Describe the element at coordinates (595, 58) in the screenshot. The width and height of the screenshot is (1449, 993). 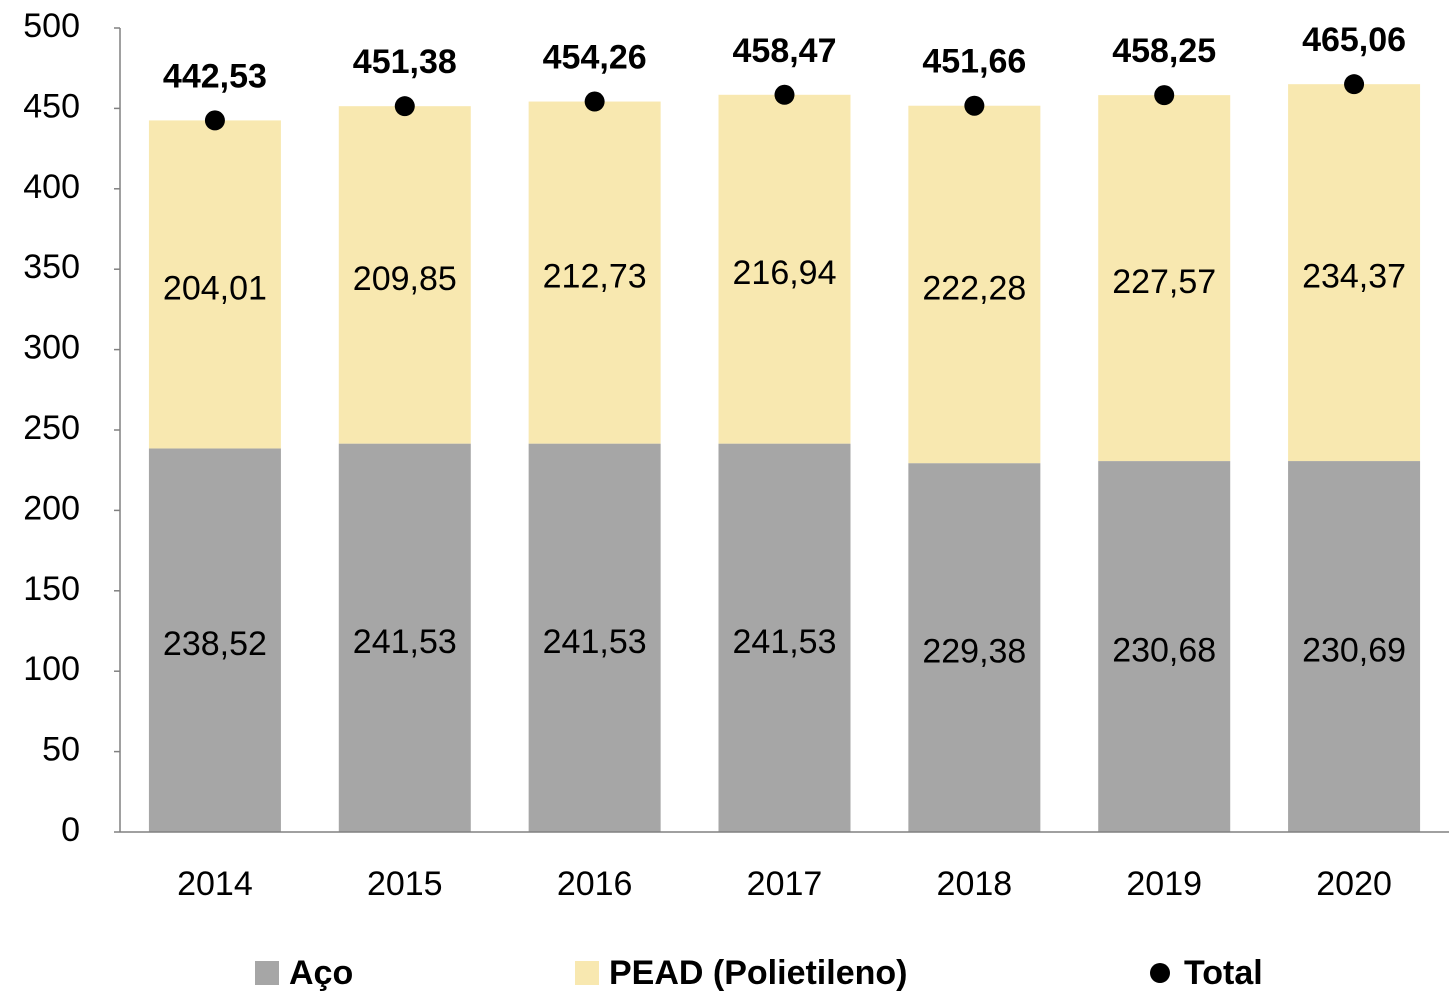
I see `total-label: 454,26` at that location.